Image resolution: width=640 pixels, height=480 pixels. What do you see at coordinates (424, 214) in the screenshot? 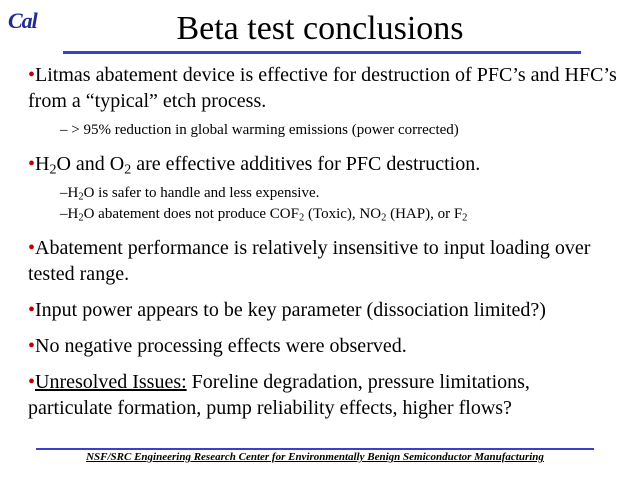
I see `text-fragment: (HAP), or F` at bounding box center [424, 214].